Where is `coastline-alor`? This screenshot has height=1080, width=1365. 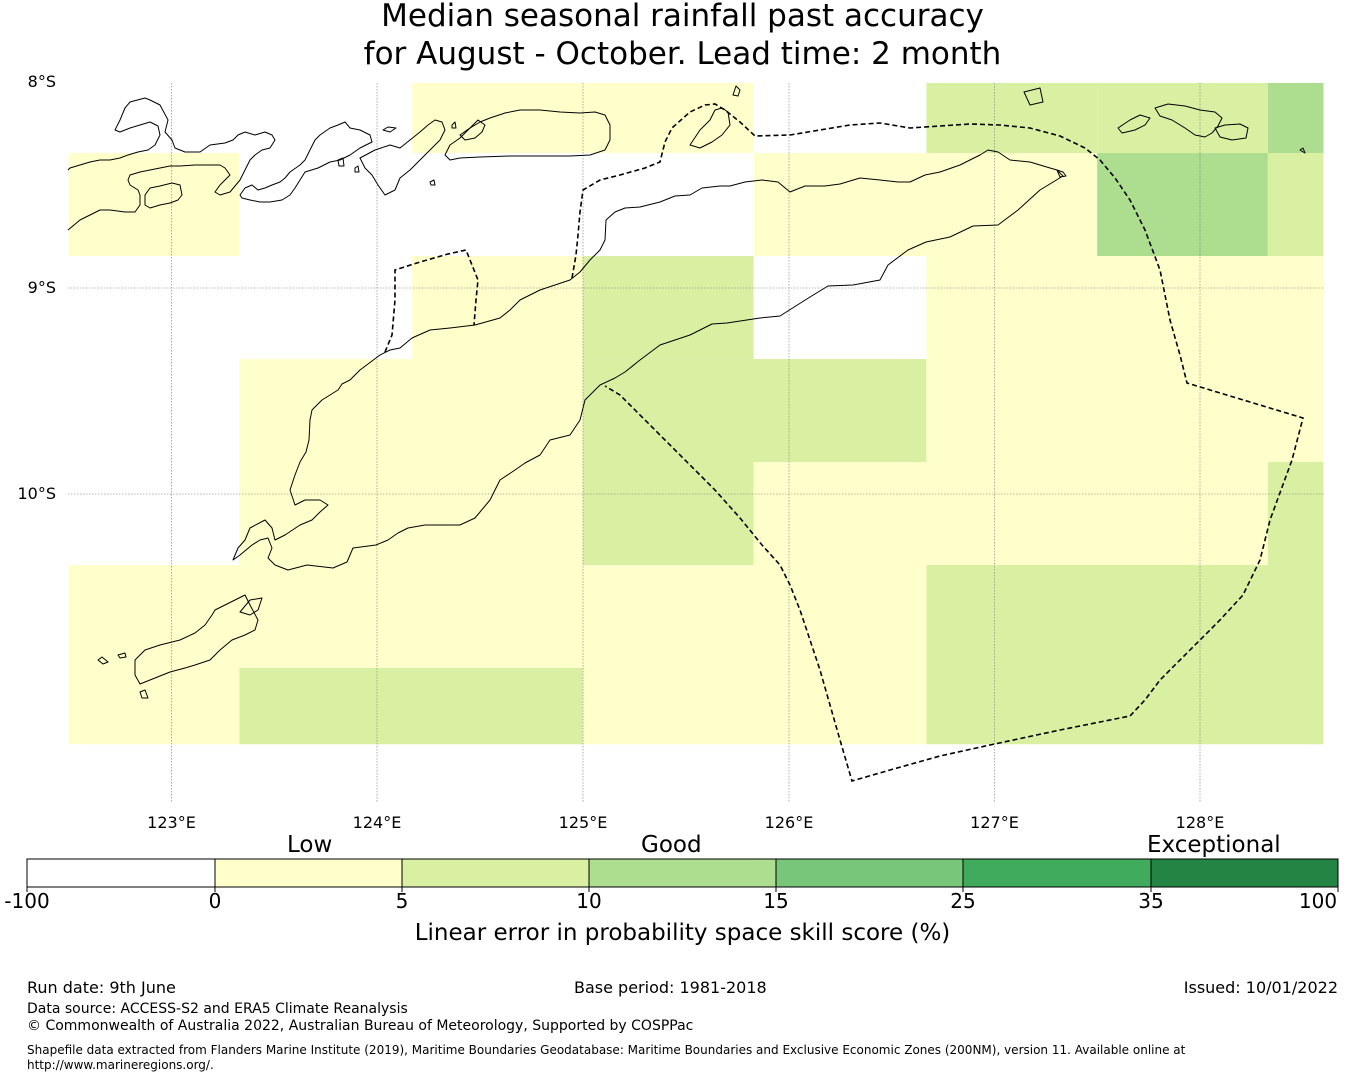 coastline-alor is located at coordinates (402, 157).